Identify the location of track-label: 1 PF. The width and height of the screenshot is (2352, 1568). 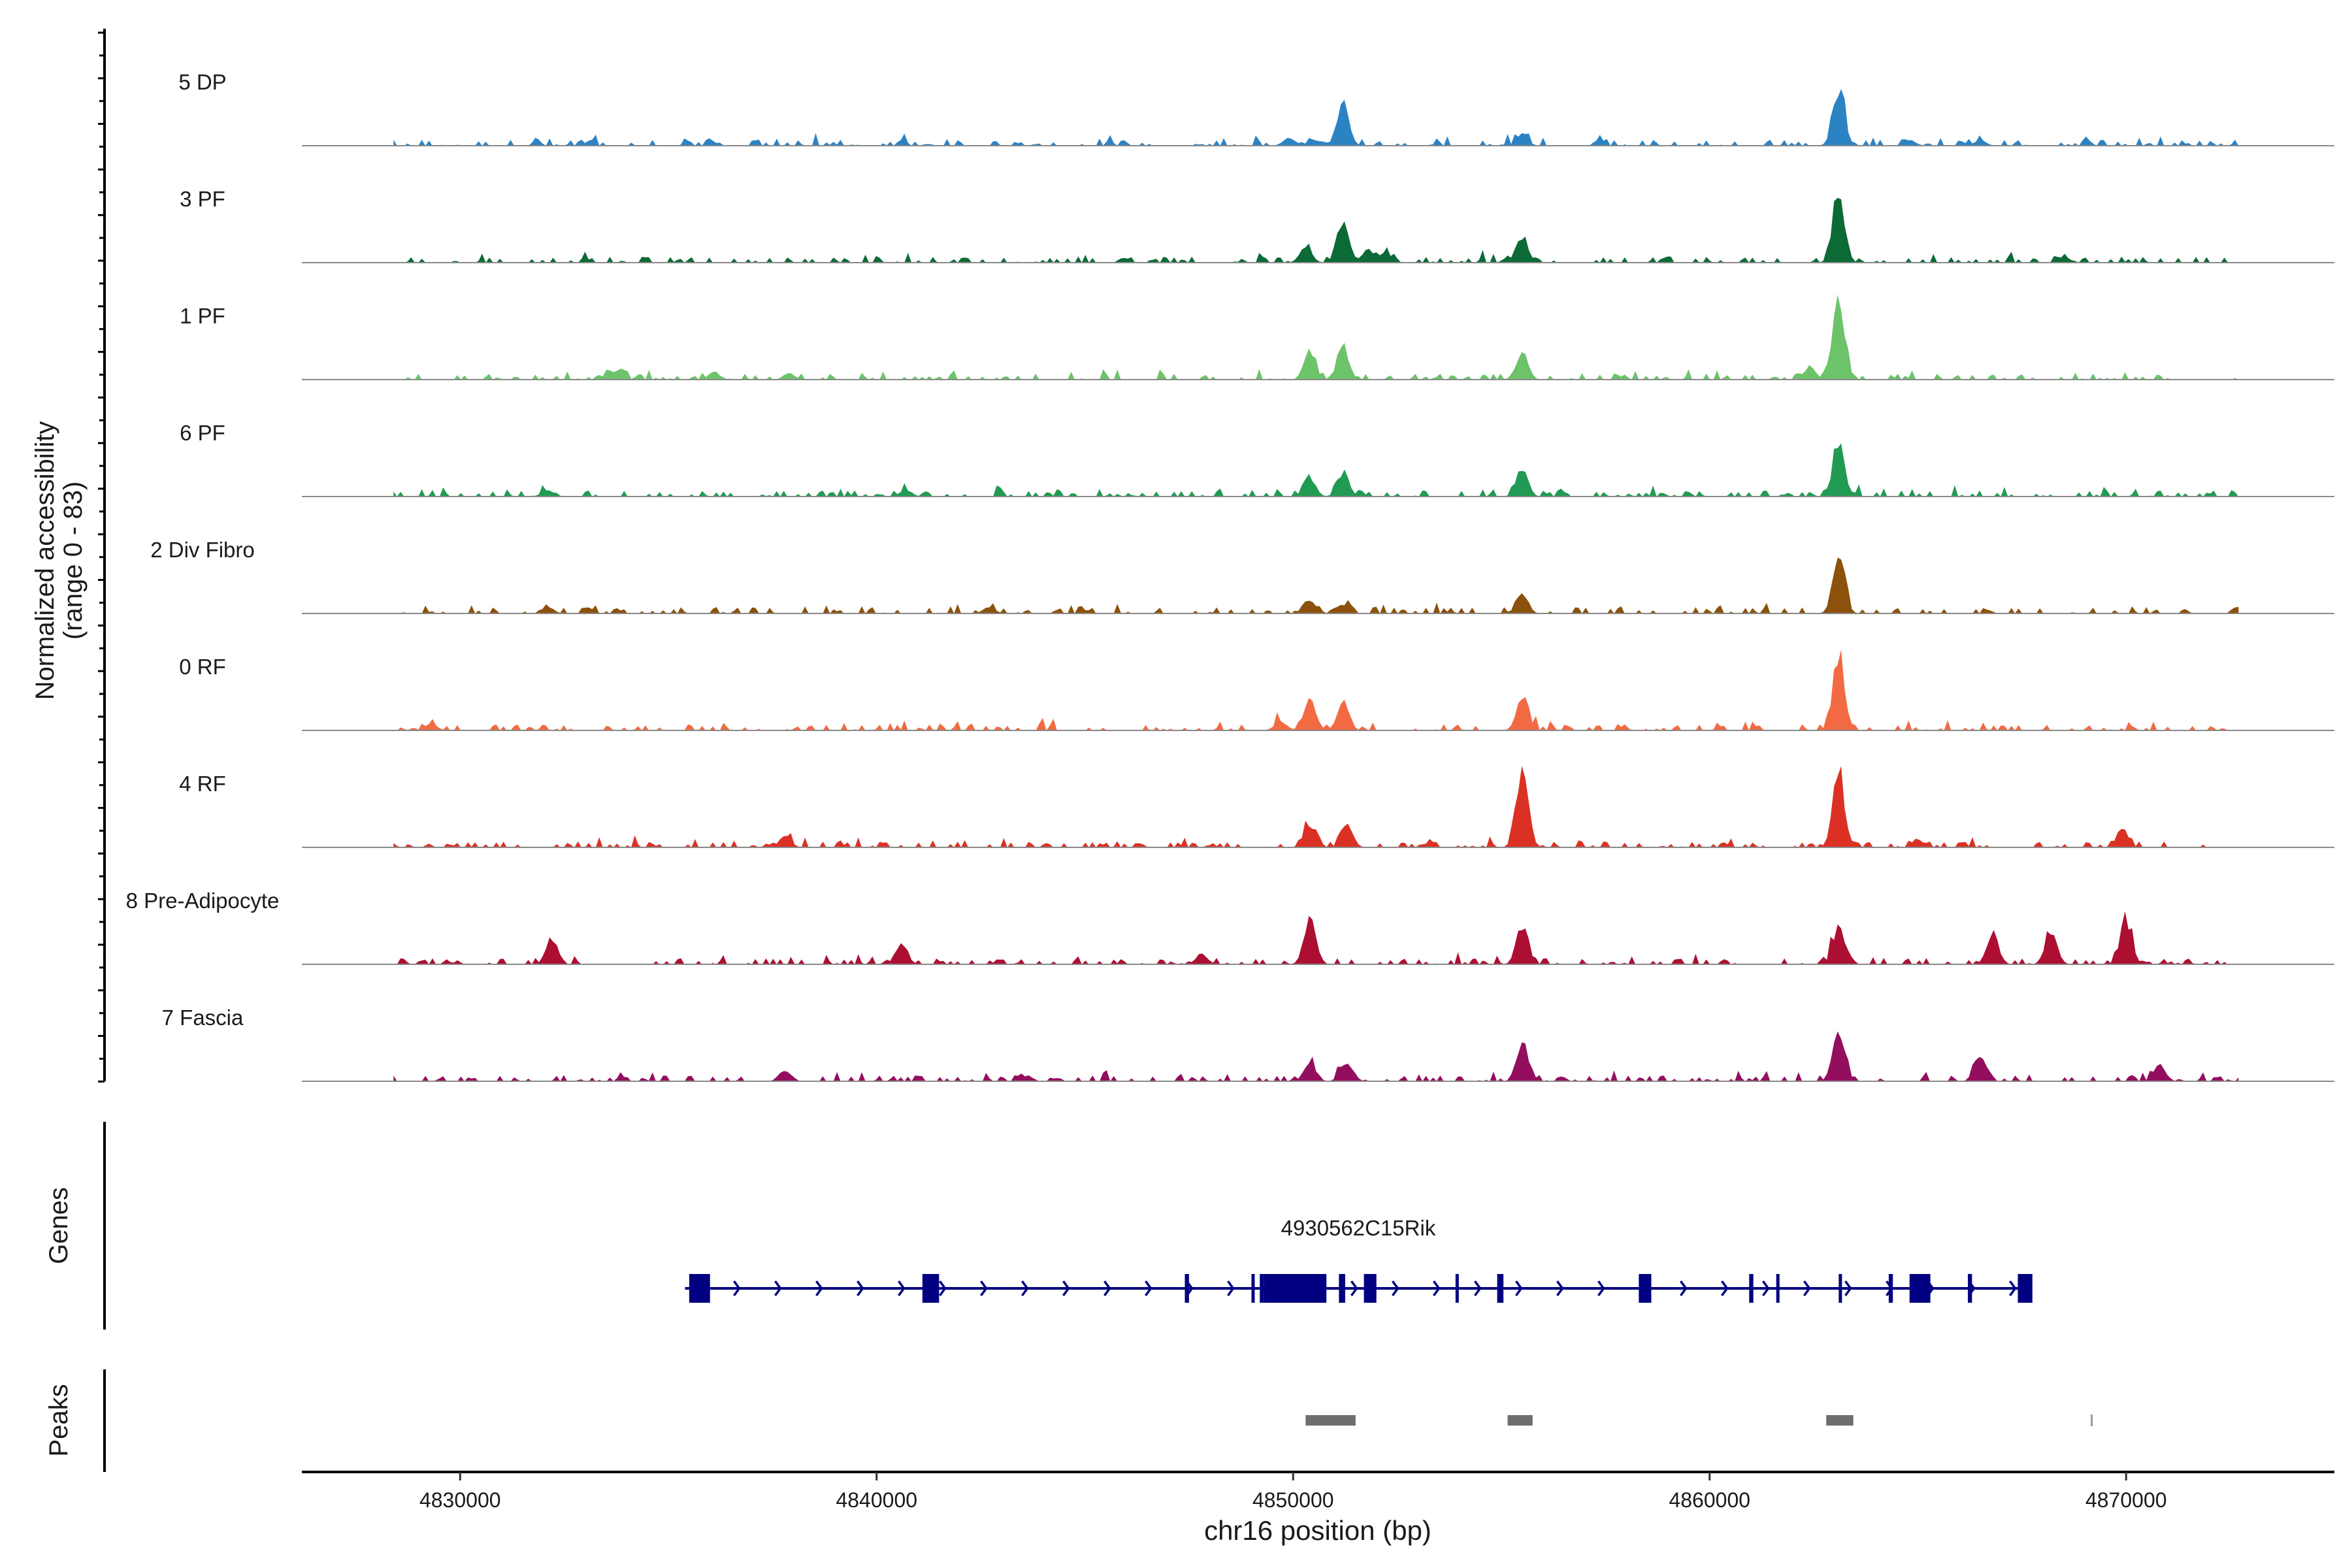
(202, 316).